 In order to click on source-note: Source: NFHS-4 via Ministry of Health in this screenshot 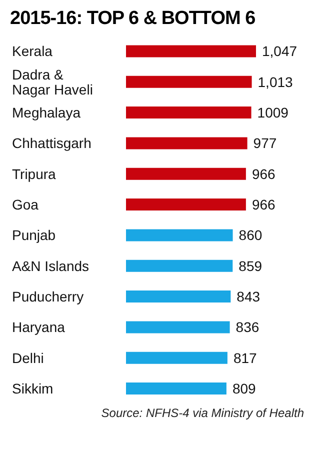, I will do `click(202, 413)`.